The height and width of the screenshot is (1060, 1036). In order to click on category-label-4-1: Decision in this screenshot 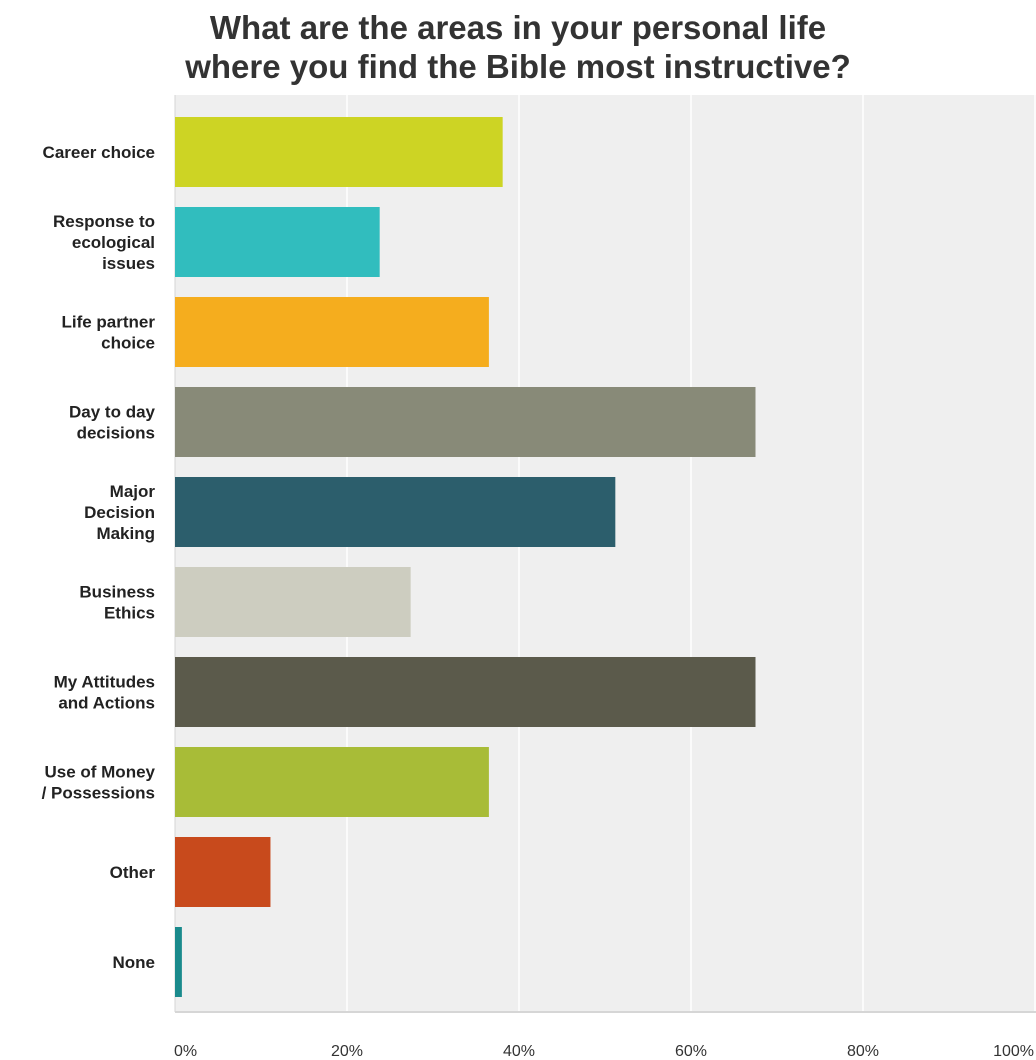, I will do `click(119, 512)`.